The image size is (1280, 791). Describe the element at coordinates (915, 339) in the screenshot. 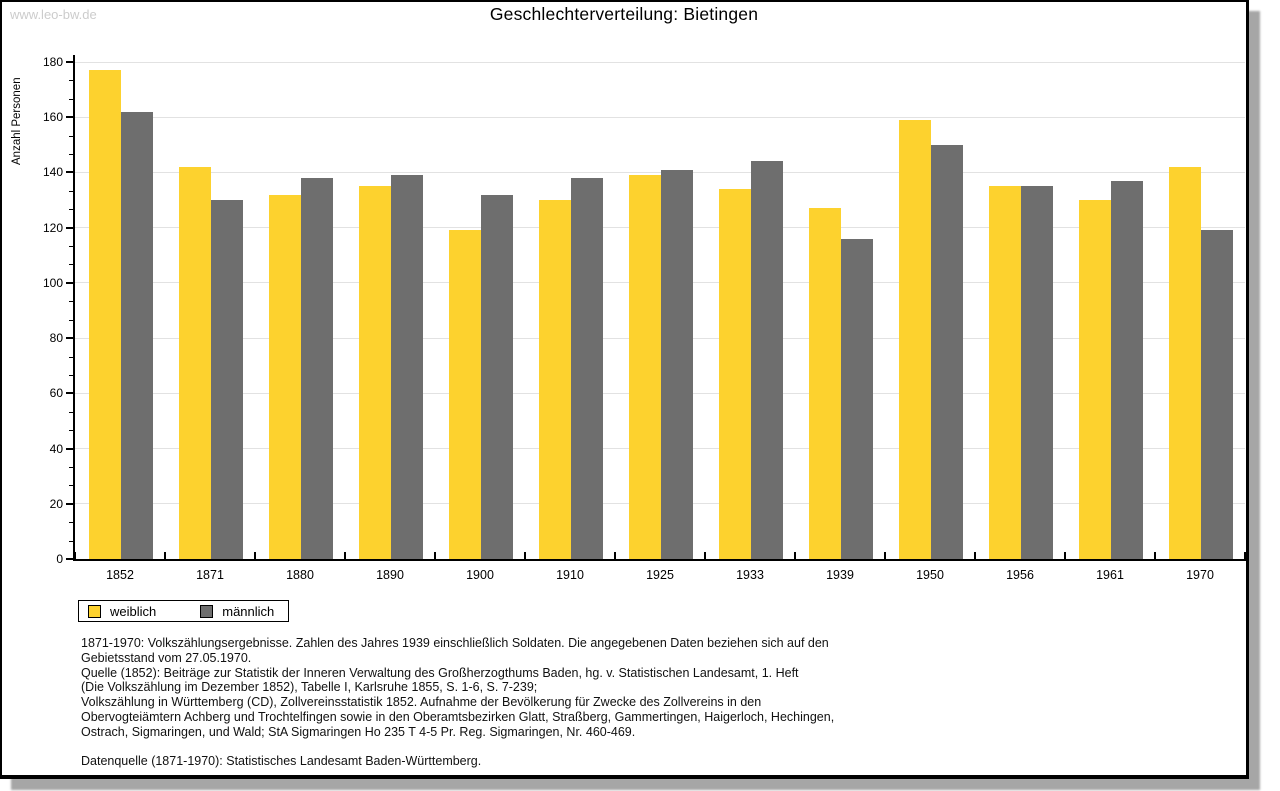

I see `bar-weiblich-1950` at that location.